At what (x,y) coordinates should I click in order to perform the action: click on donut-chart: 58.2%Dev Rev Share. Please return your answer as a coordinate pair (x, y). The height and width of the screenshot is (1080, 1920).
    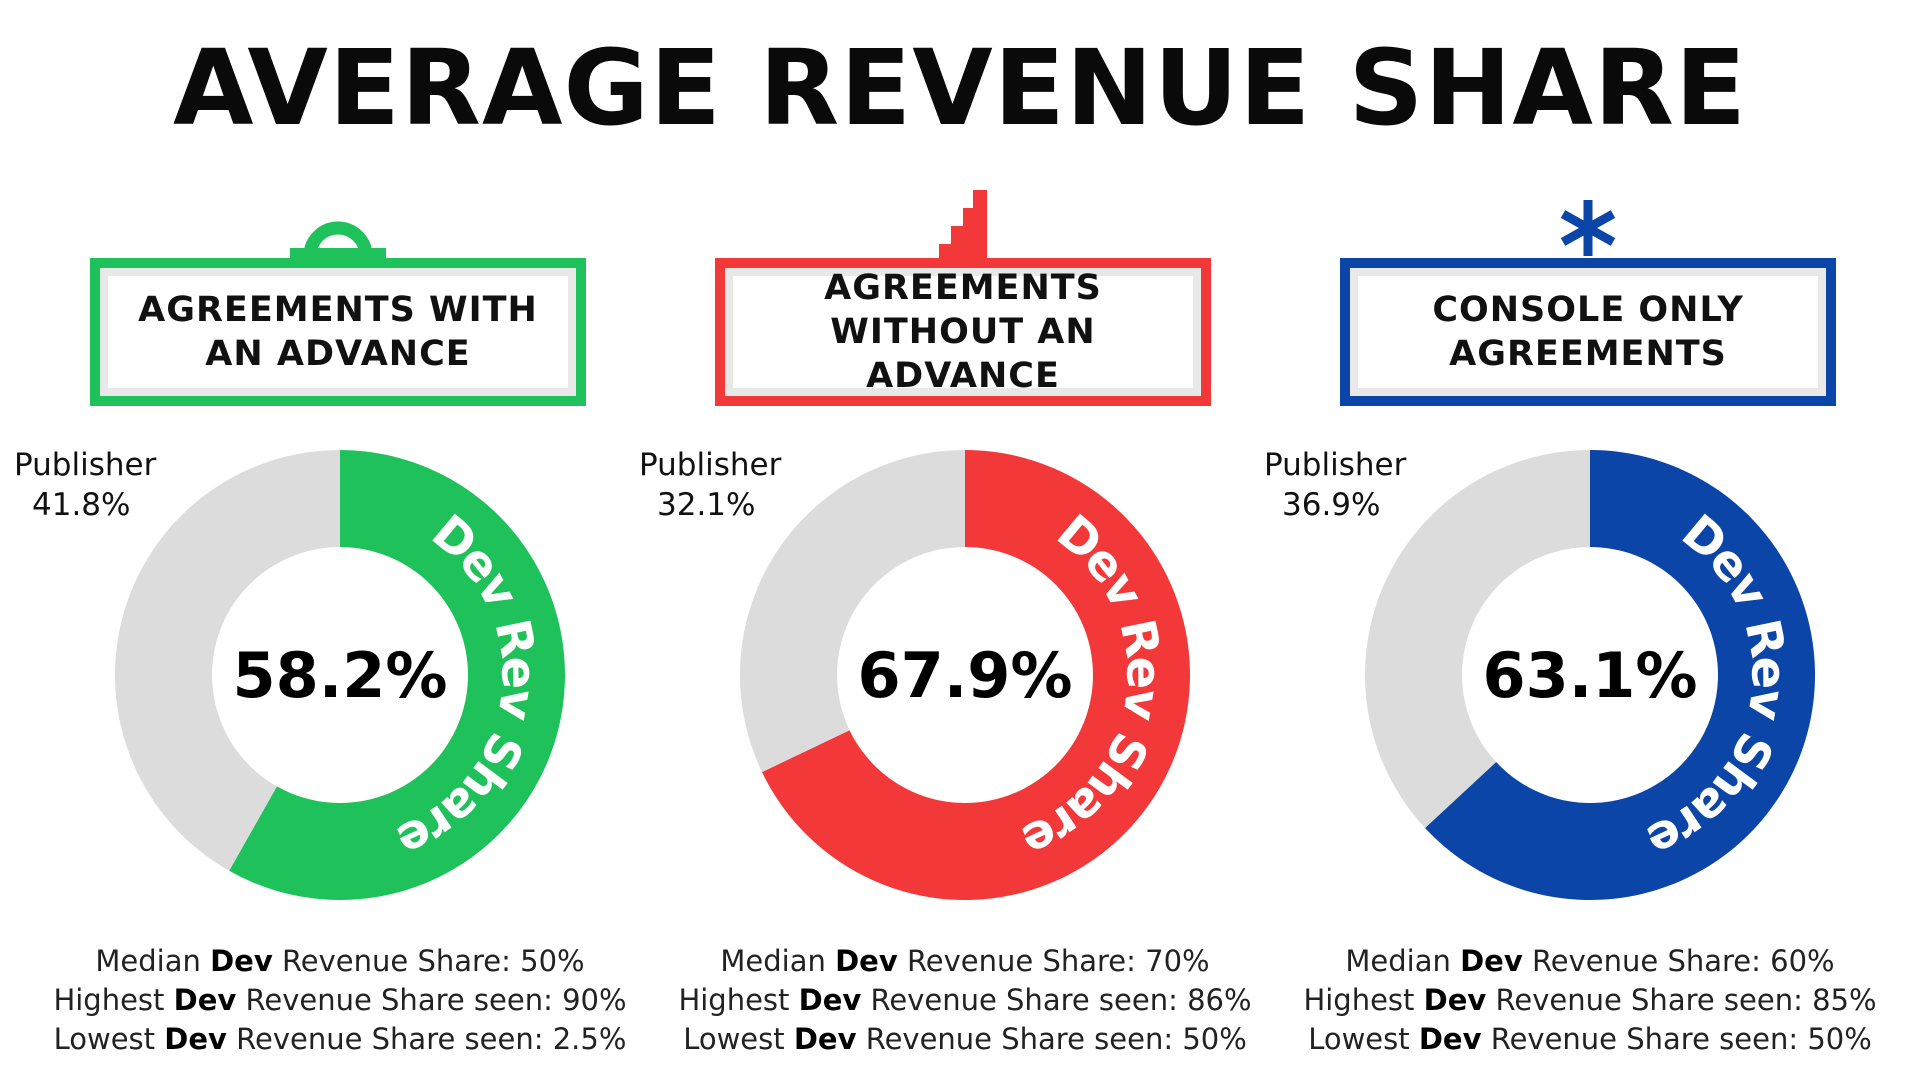
    Looking at the image, I should click on (339, 675).